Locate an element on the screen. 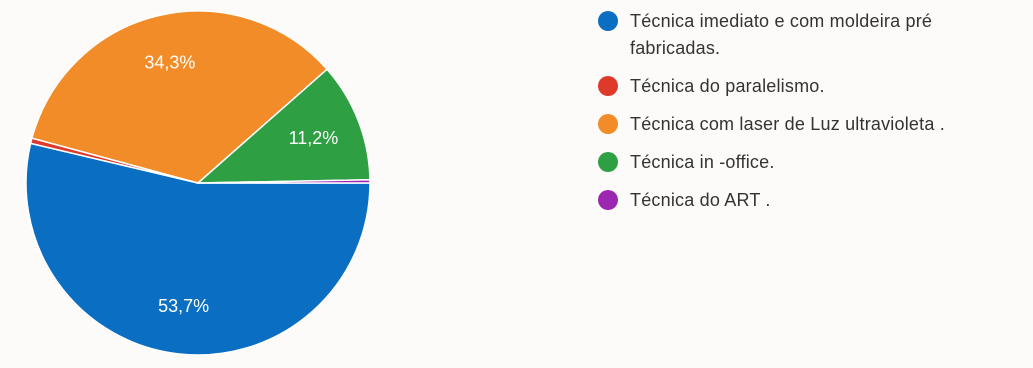 Image resolution: width=1033 pixels, height=368 pixels. pie-slice-in-office is located at coordinates (283, 126).